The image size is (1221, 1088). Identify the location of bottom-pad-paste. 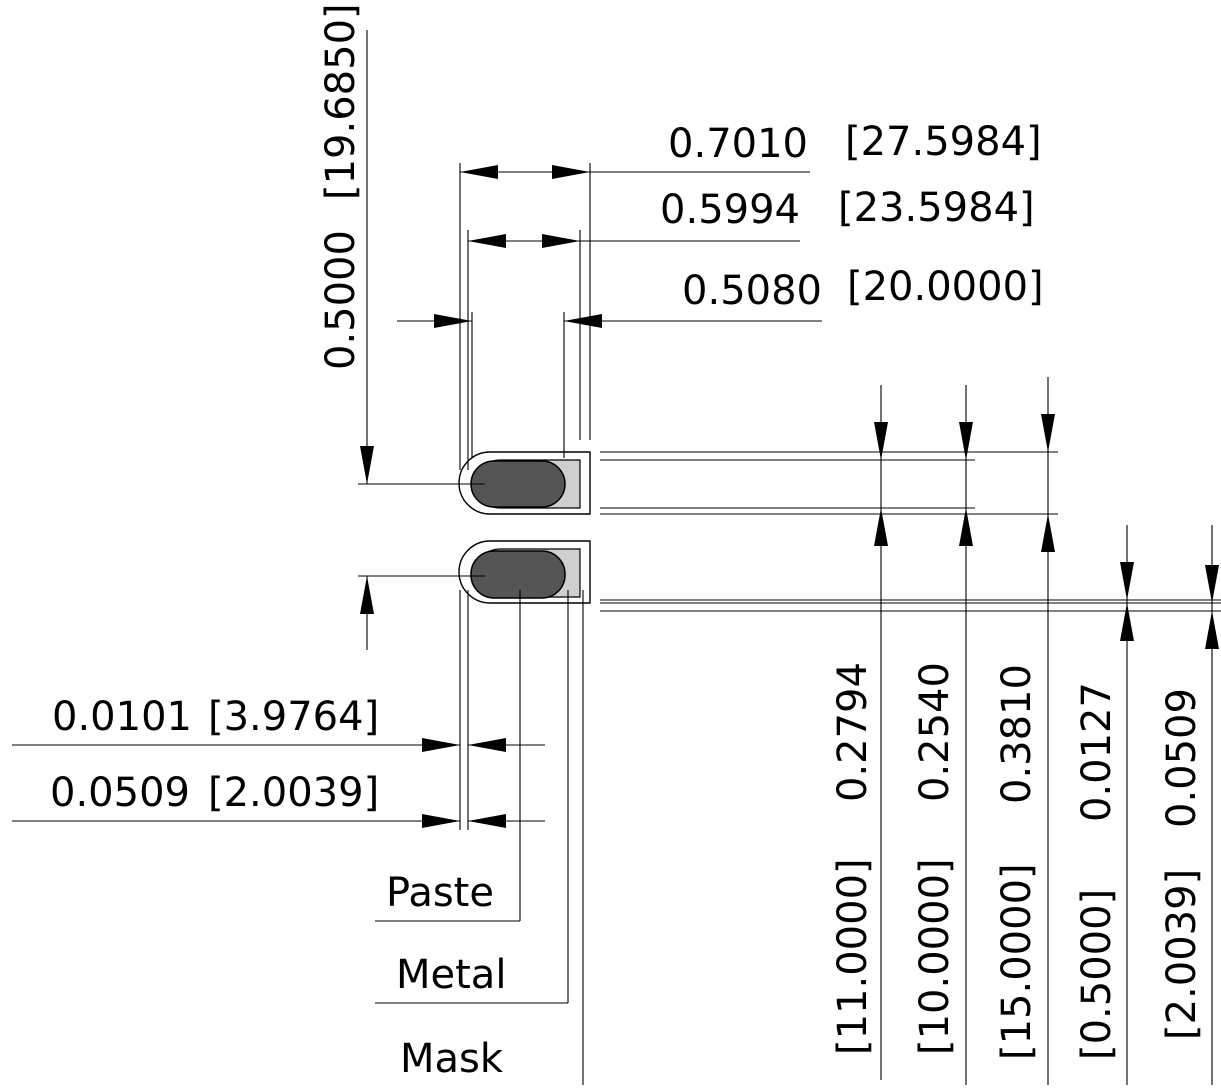
(518, 574).